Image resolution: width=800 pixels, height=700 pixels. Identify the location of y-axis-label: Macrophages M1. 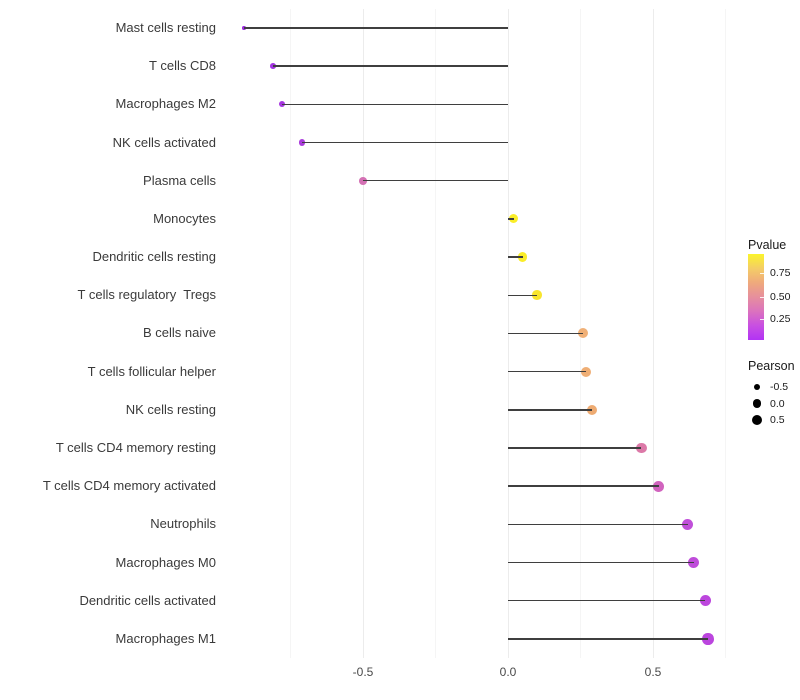
(165, 638).